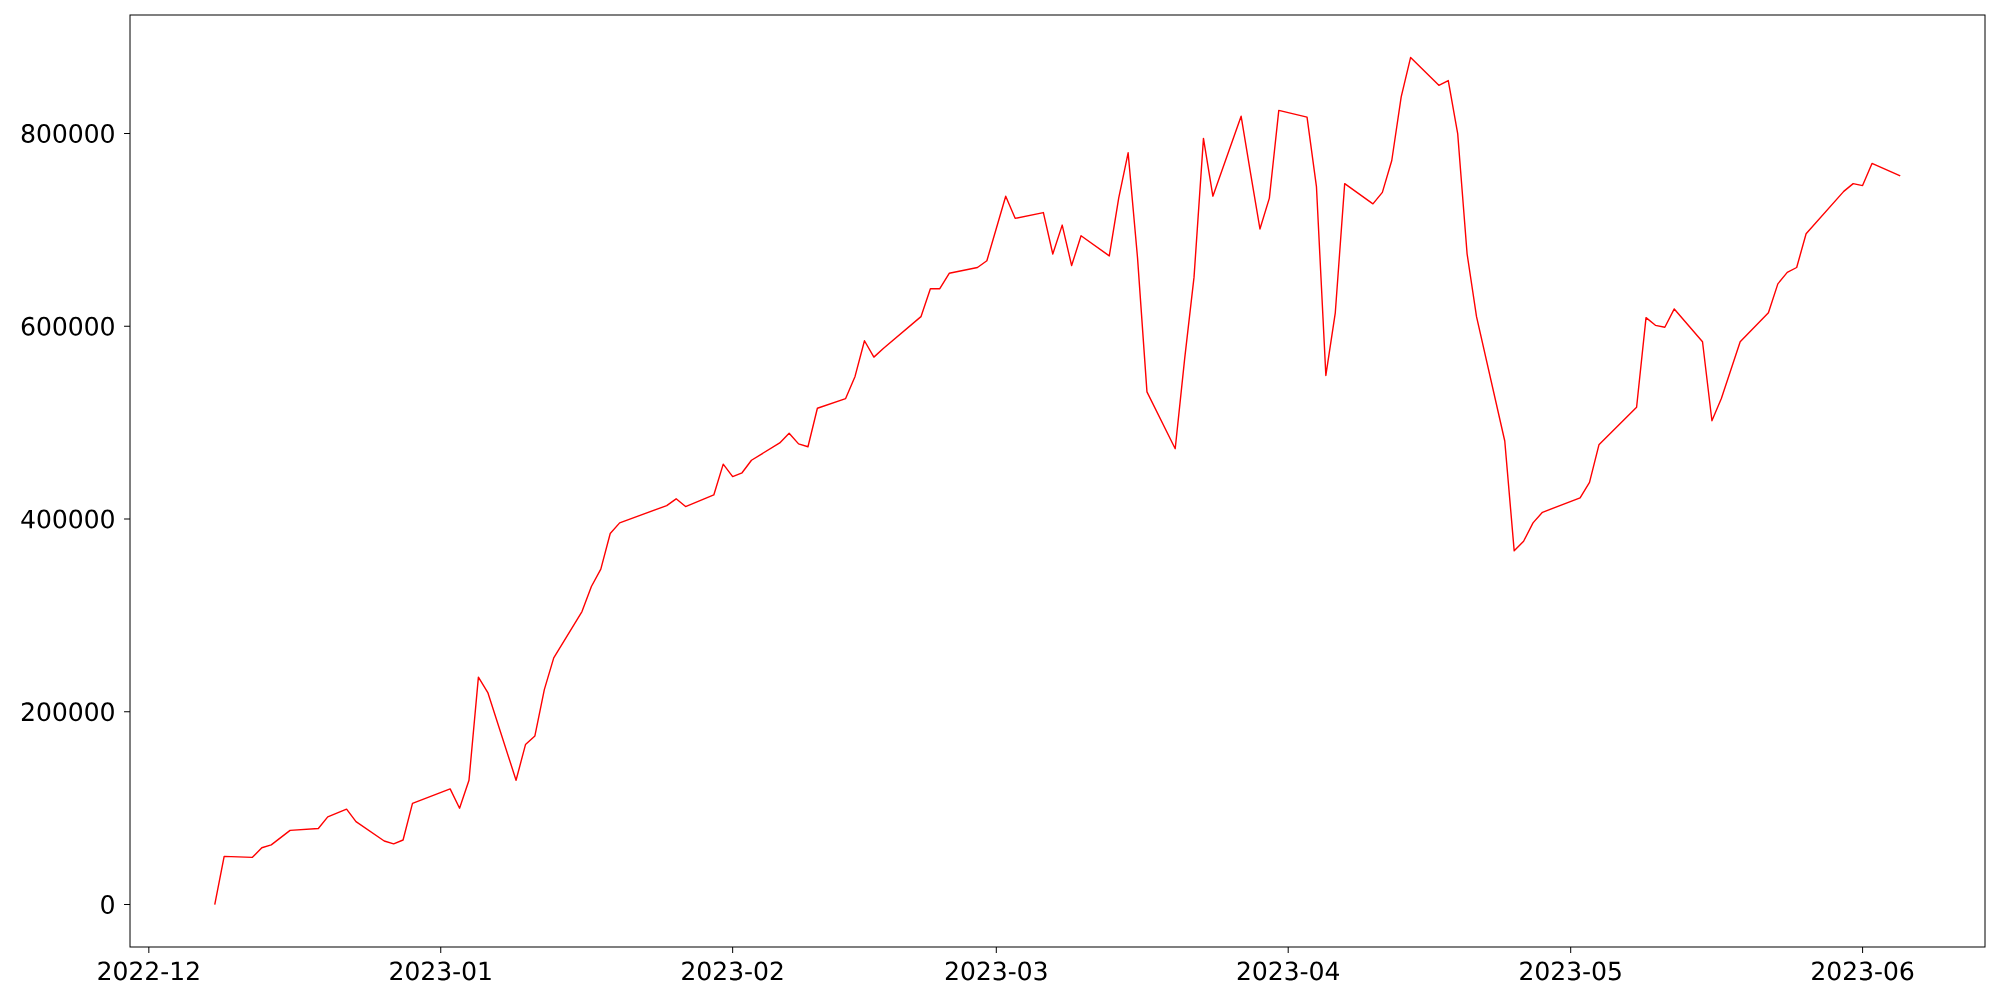 Image resolution: width=2000 pixels, height=1000 pixels. I want to click on y-tick-label: 800000, so click(67, 133).